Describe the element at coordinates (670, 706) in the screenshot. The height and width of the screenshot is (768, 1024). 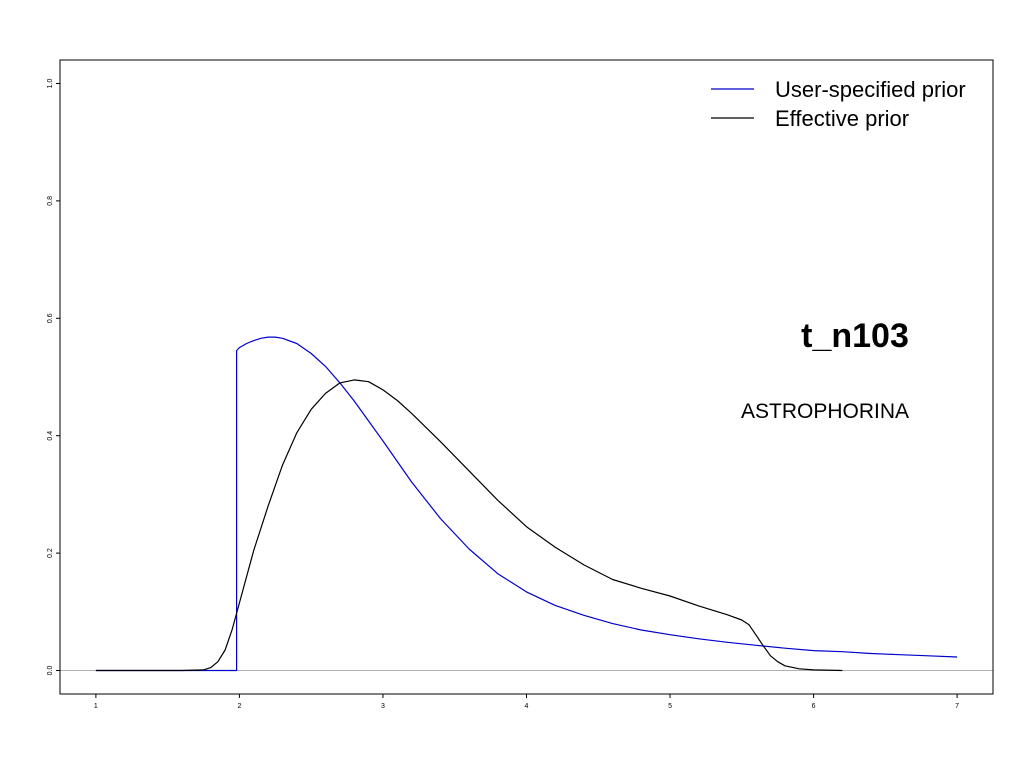
I see `x-tick-label: 5` at that location.